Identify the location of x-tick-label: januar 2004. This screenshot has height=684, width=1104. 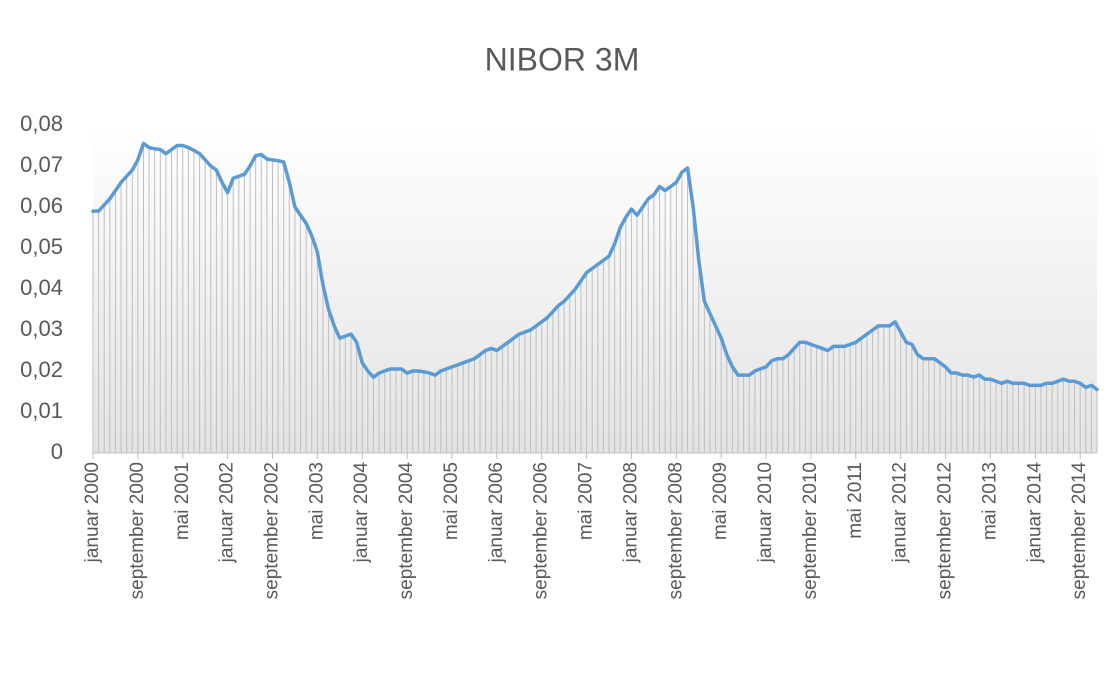
(361, 513).